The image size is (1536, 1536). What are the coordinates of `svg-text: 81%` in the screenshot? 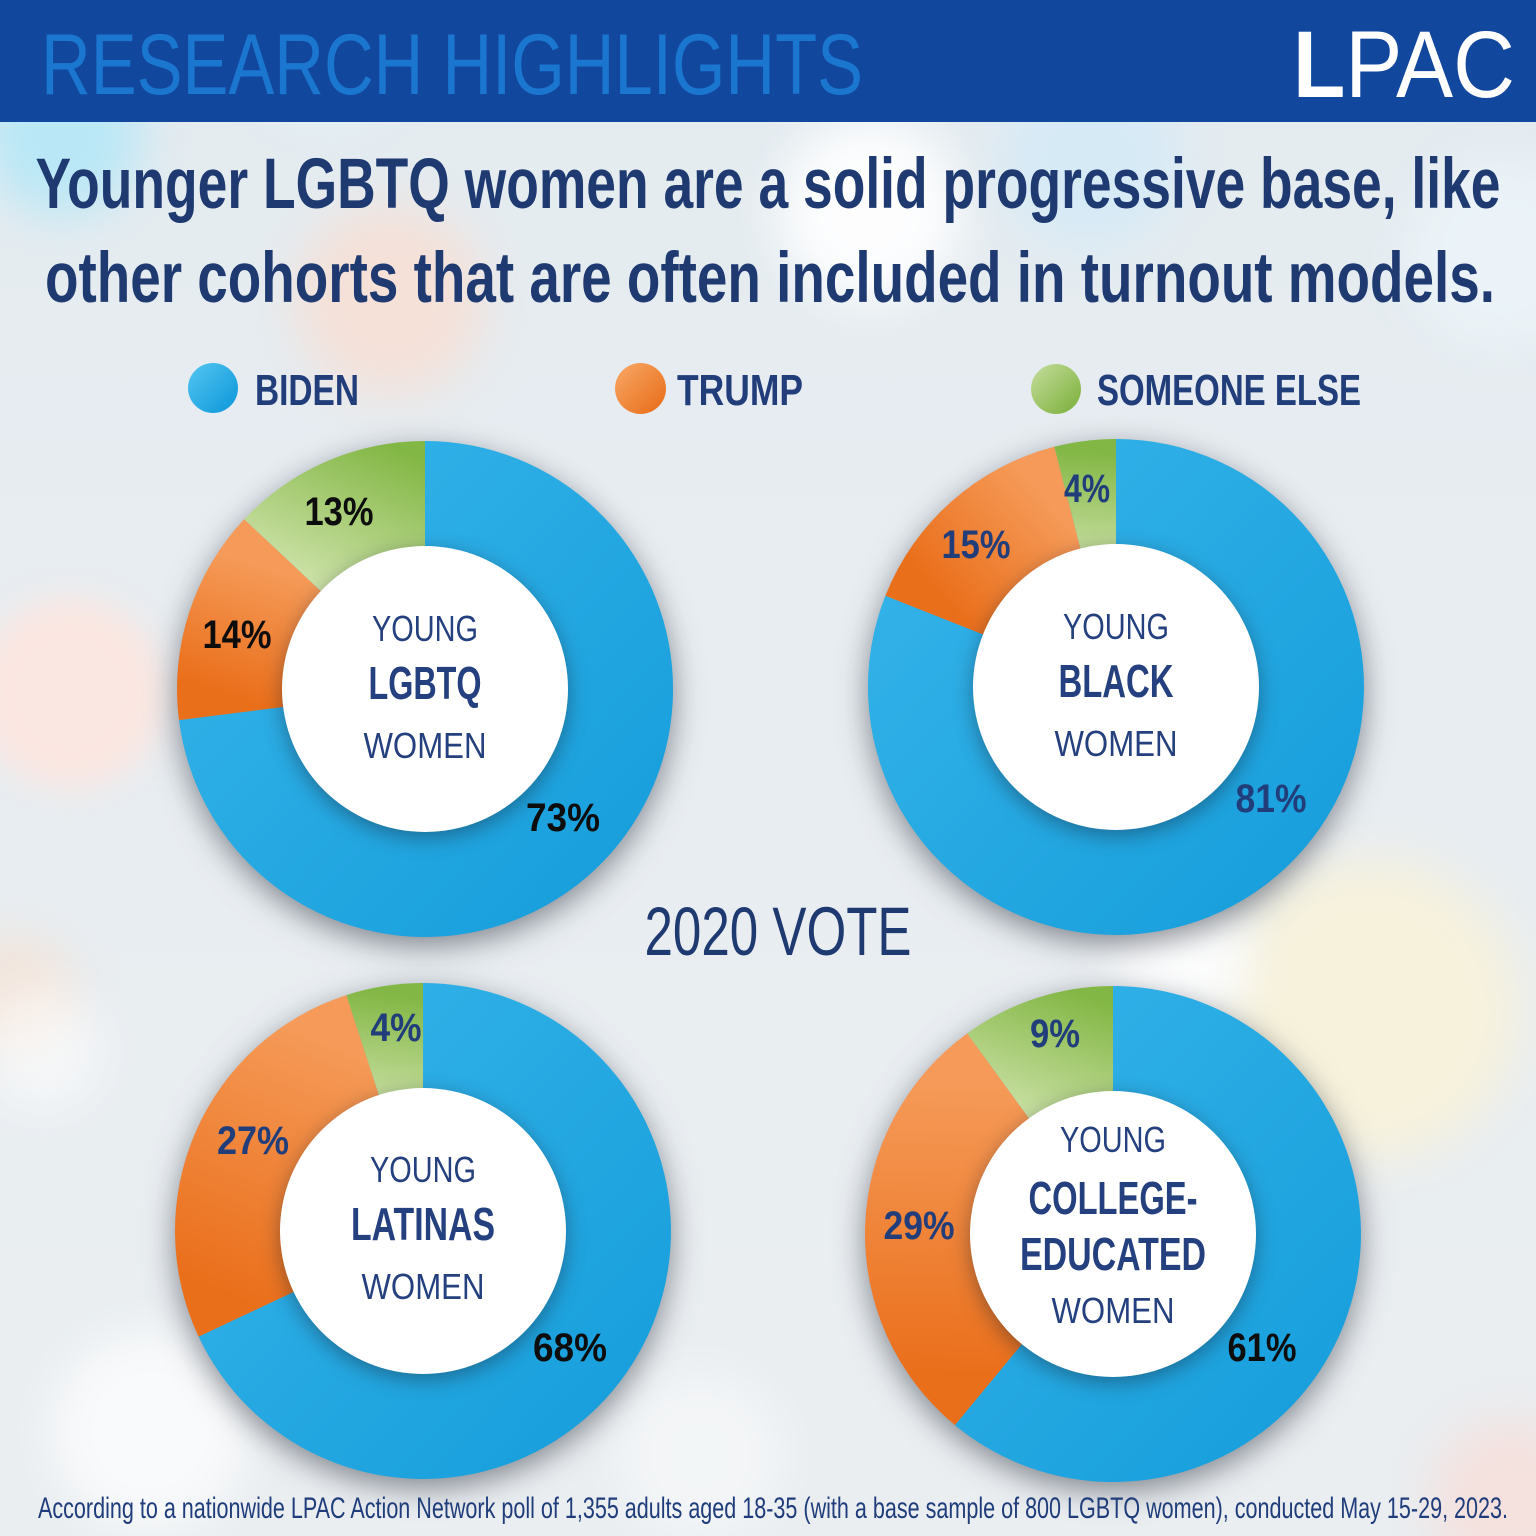 It's located at (1271, 799).